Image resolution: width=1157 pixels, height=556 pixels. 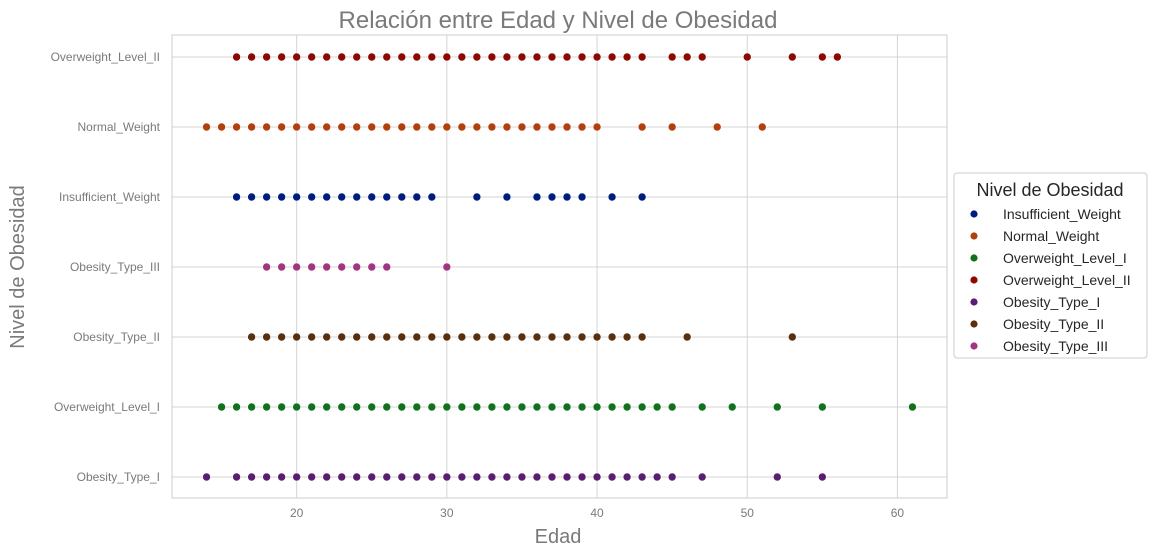 I want to click on series-obesity-type-iii, so click(x=357, y=267).